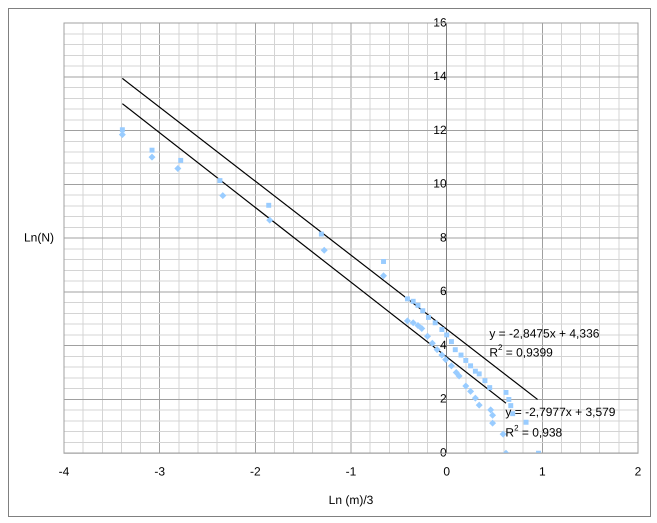 This screenshot has height=523, width=657. Describe the element at coordinates (542, 471) in the screenshot. I see `x-tick-label: 1` at that location.